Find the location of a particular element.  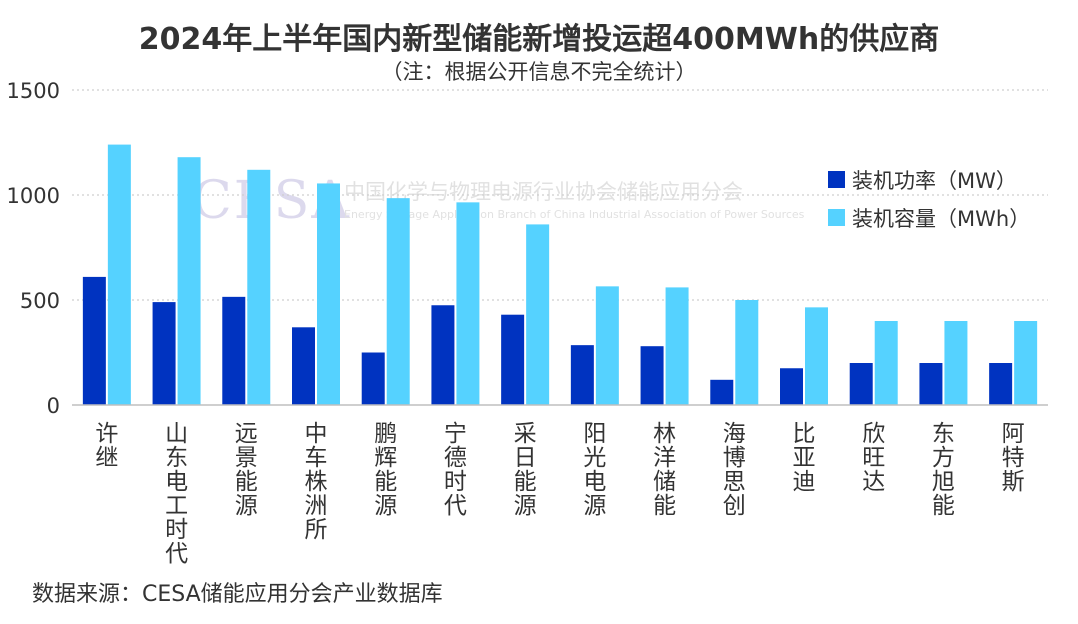

y-tick-label: 500 is located at coordinates (40, 301).